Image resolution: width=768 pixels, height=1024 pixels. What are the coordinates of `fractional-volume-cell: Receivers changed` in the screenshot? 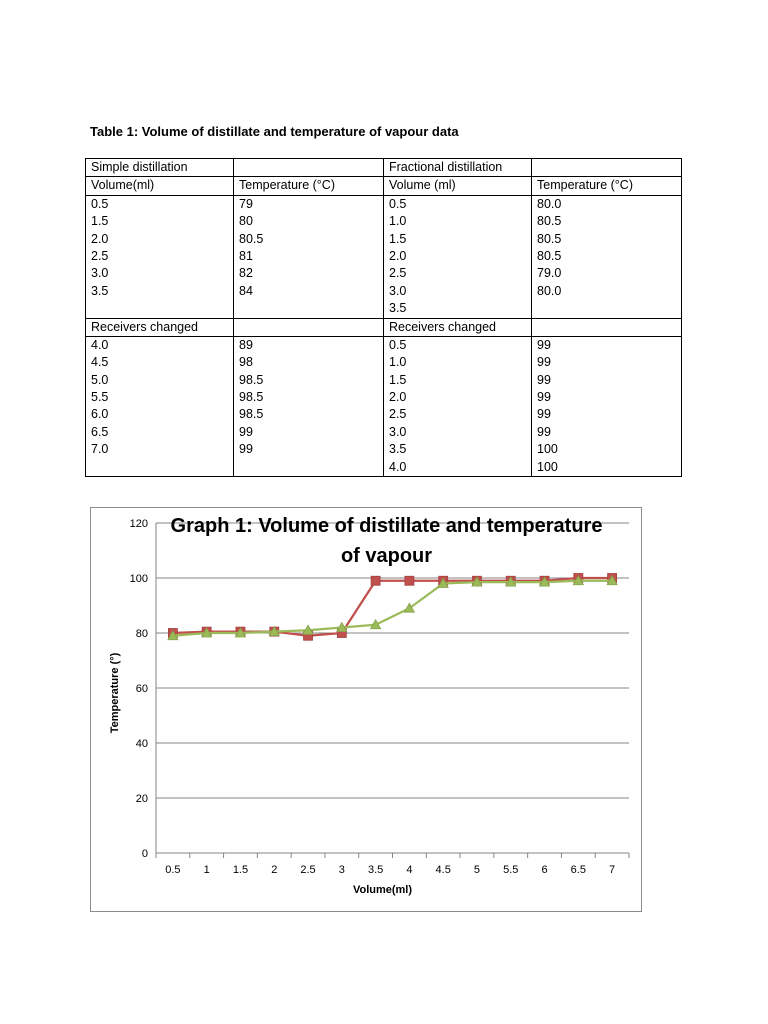 It's located at (457, 327).